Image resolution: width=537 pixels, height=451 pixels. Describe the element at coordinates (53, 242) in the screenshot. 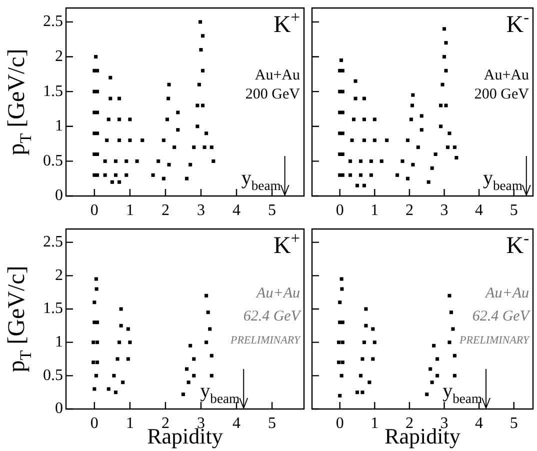

I see `y-tick-label: 2.5` at that location.